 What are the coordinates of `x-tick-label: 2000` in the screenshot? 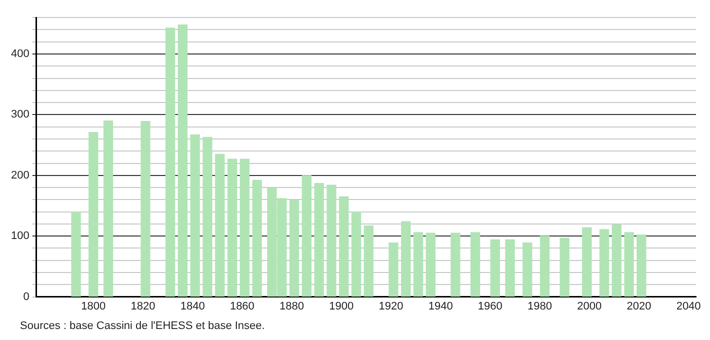 It's located at (589, 306).